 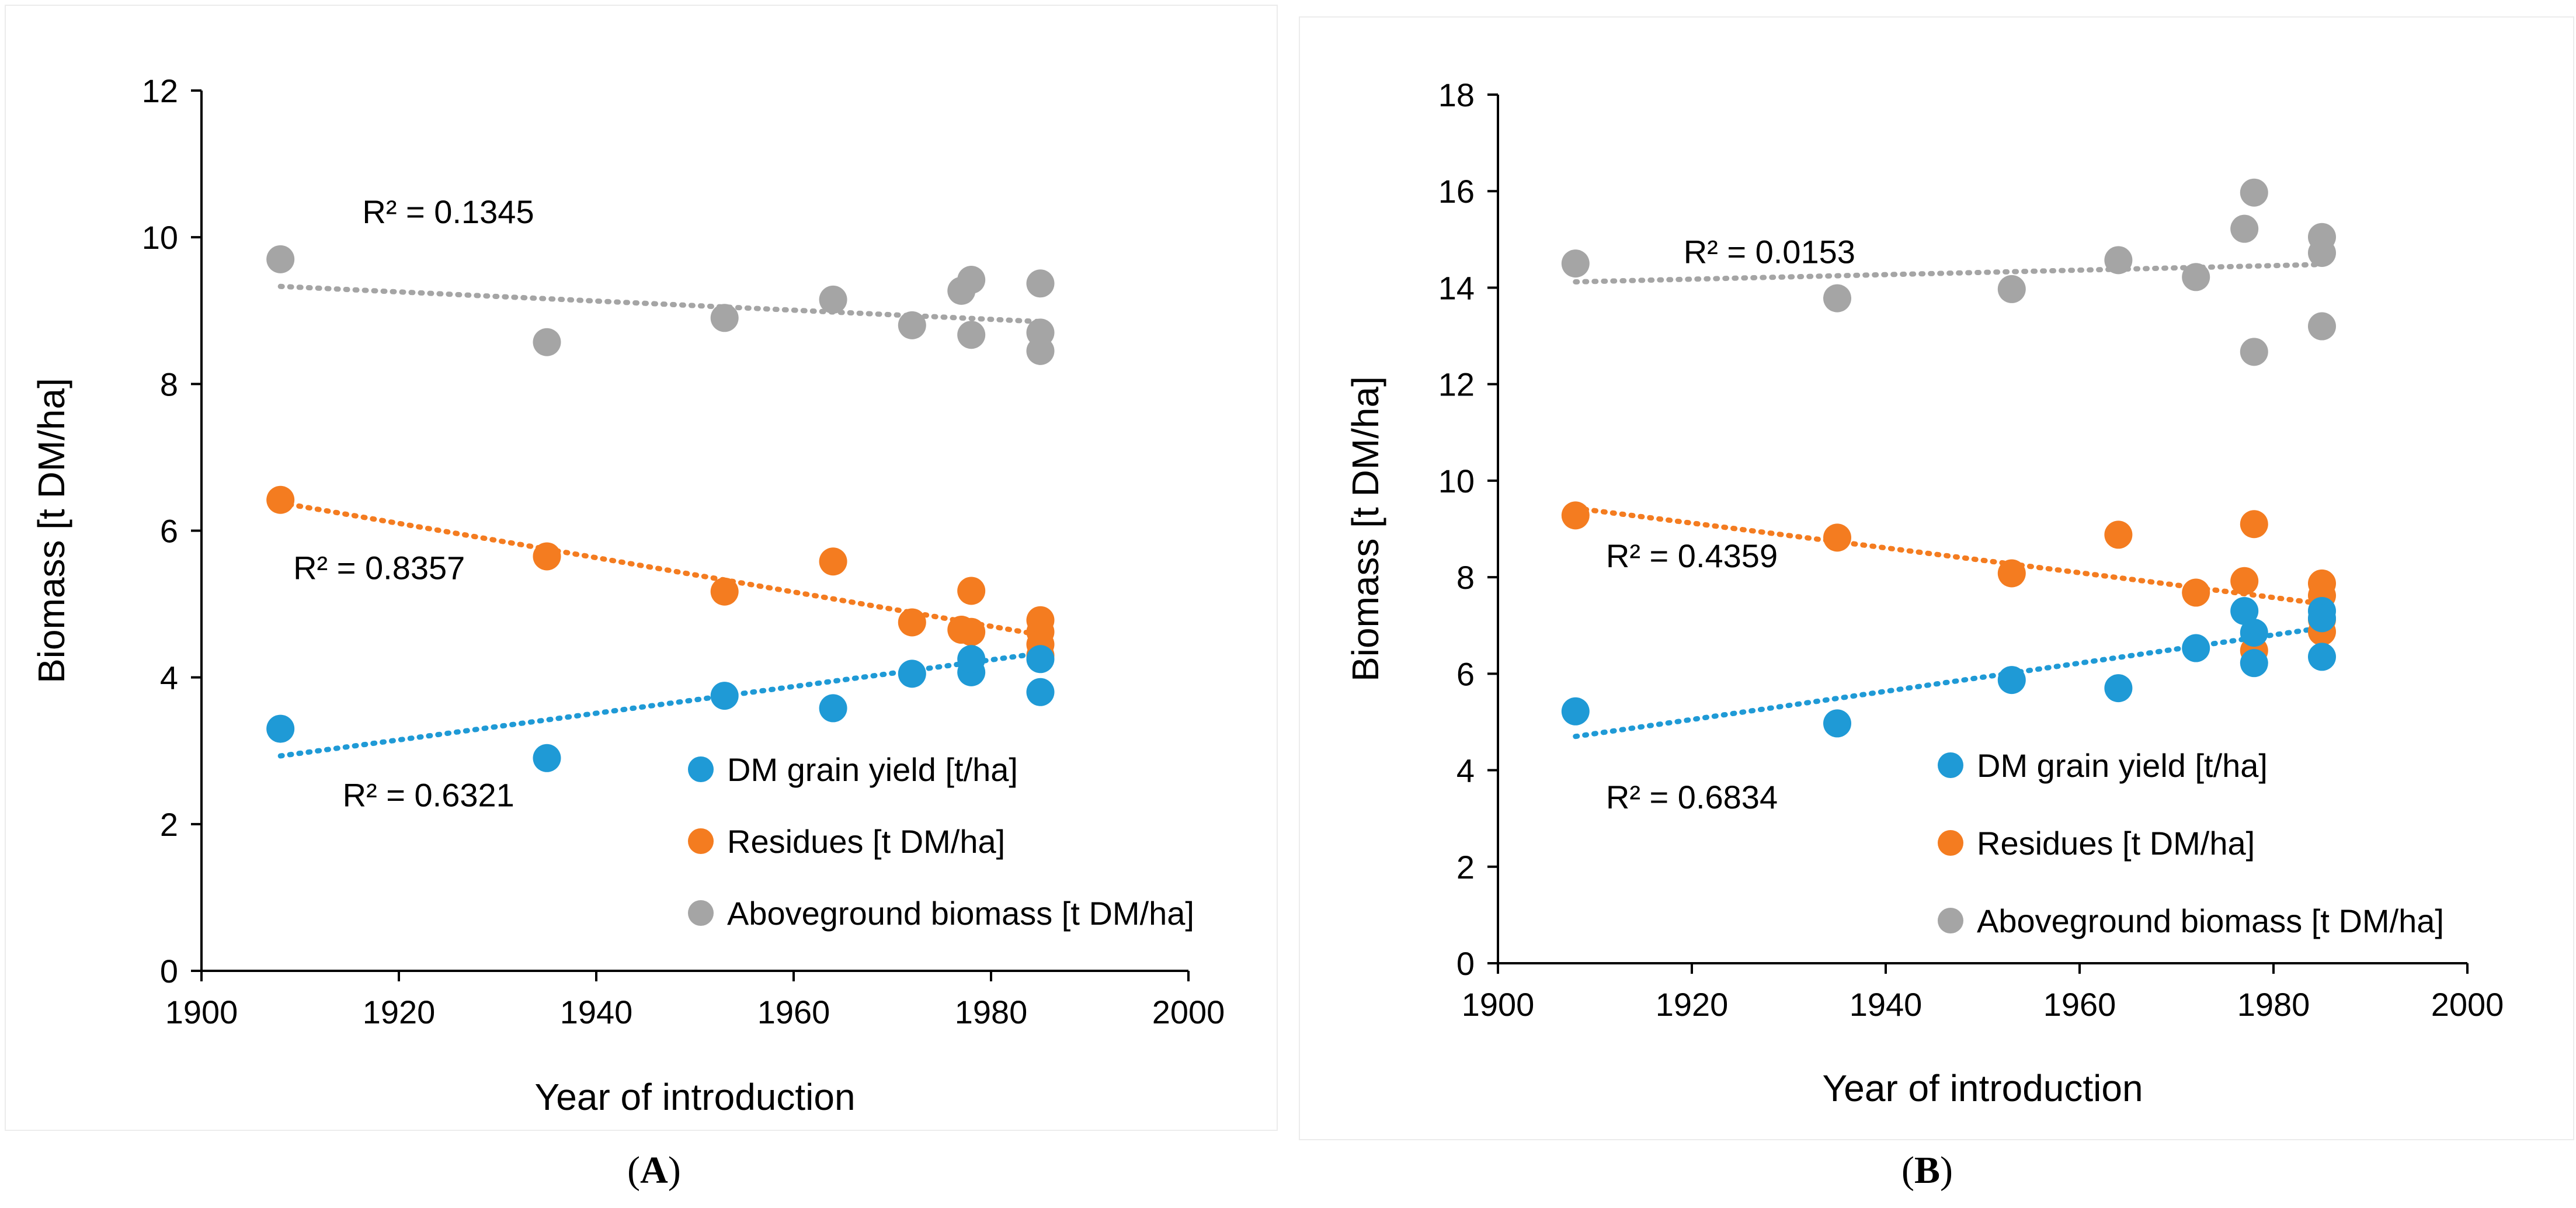 What do you see at coordinates (1365, 529) in the screenshot?
I see `chart-b-y-axis-title: Biomass [t DM/ha]` at bounding box center [1365, 529].